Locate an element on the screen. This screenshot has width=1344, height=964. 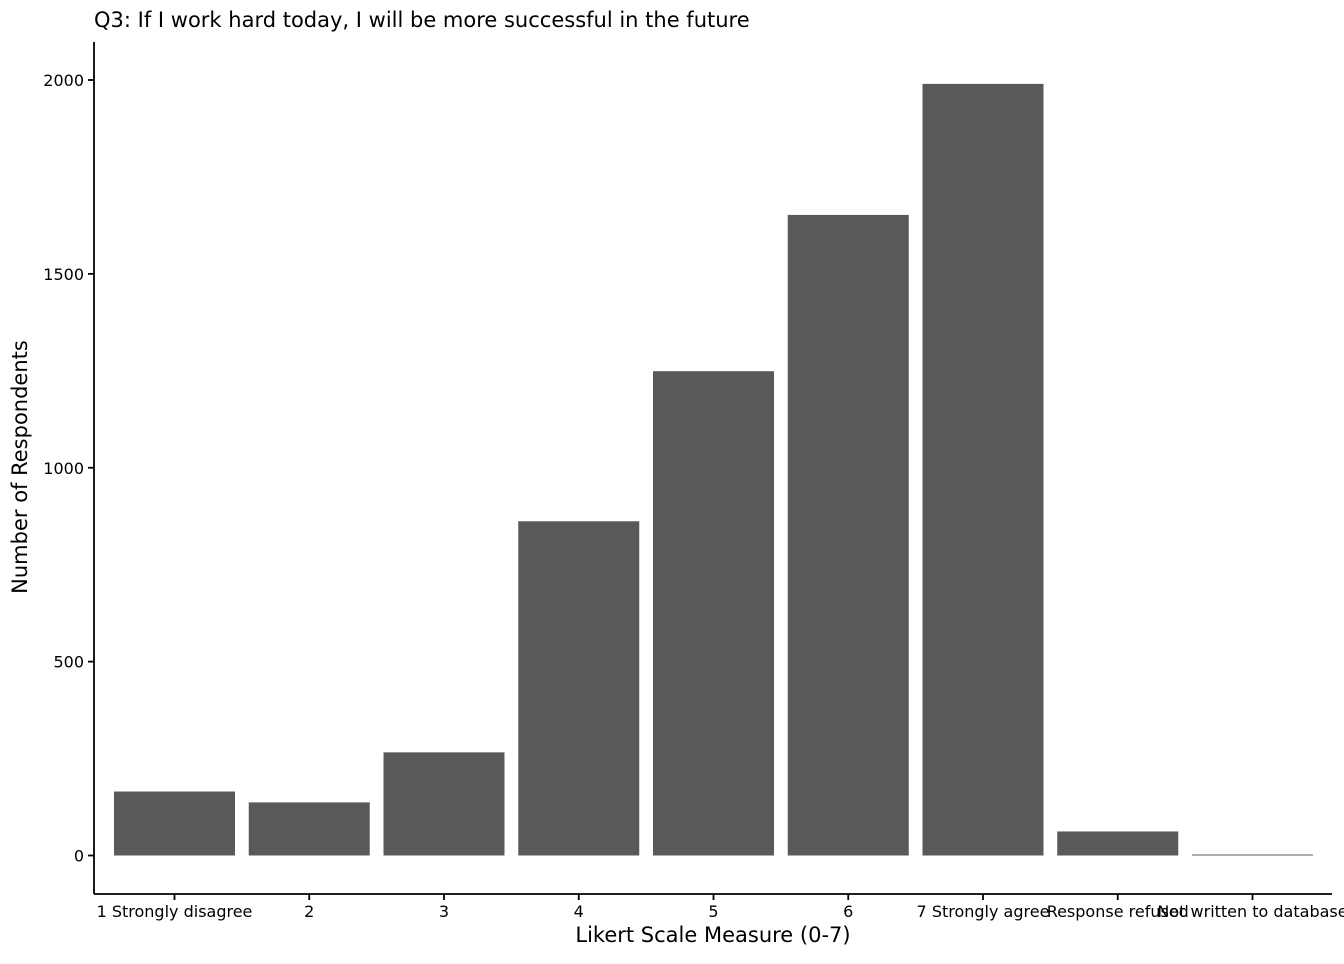
x-tick-label: 3 is located at coordinates (444, 911).